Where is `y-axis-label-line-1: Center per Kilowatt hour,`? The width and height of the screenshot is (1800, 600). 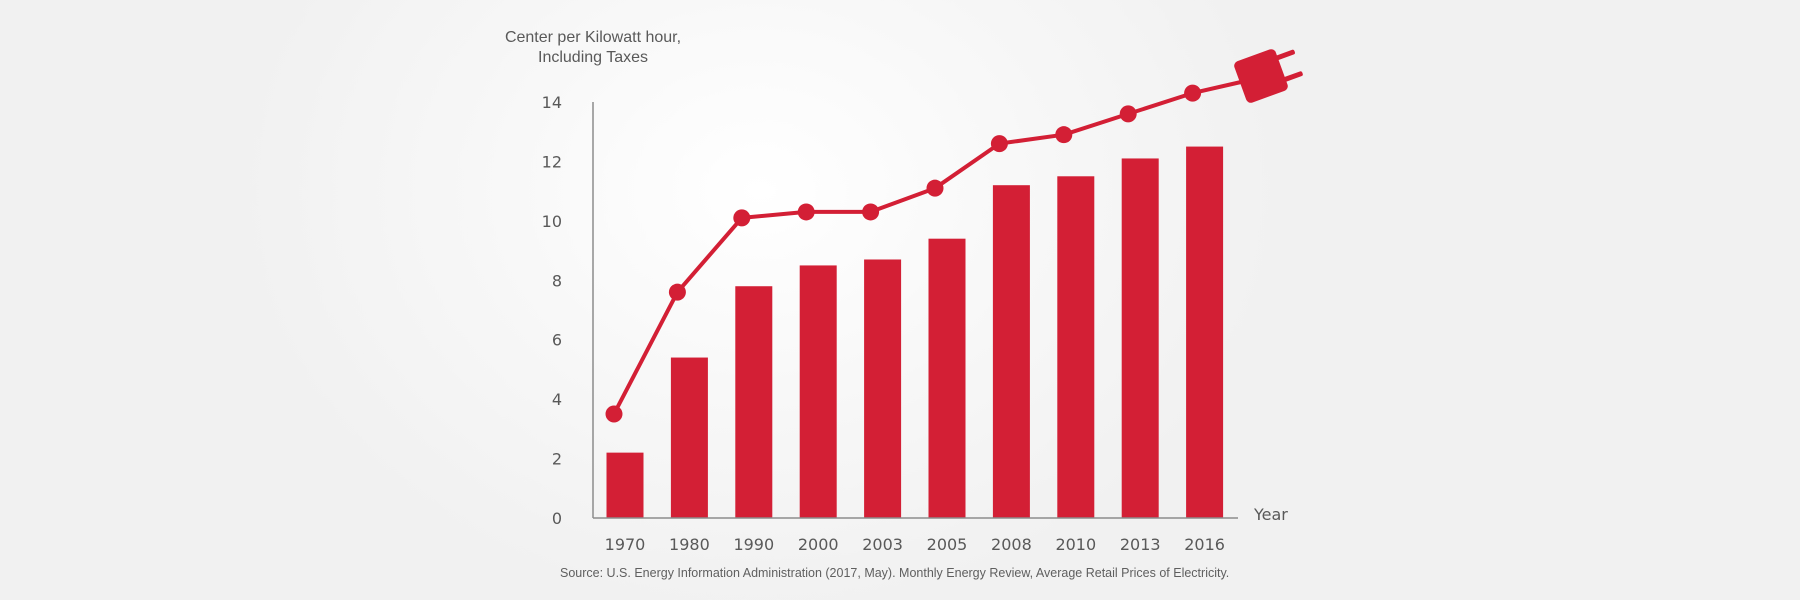 y-axis-label-line-1: Center per Kilowatt hour, is located at coordinates (593, 37).